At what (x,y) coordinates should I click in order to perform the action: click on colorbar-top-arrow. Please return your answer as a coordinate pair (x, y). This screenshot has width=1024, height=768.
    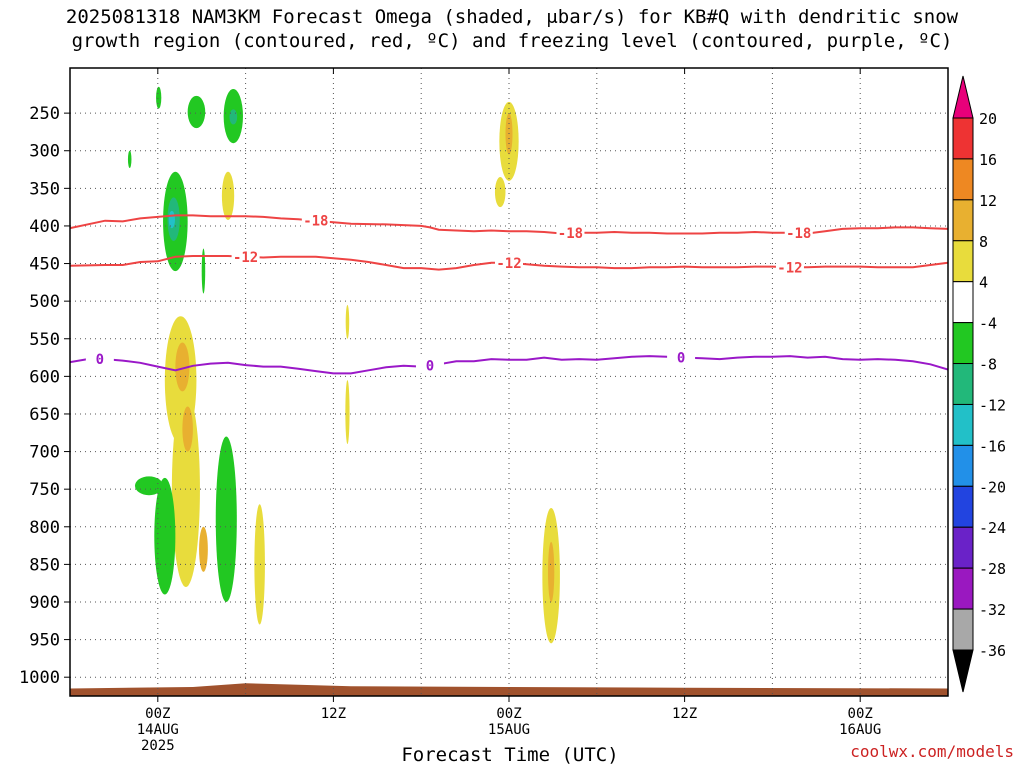
    Looking at the image, I should click on (963, 97).